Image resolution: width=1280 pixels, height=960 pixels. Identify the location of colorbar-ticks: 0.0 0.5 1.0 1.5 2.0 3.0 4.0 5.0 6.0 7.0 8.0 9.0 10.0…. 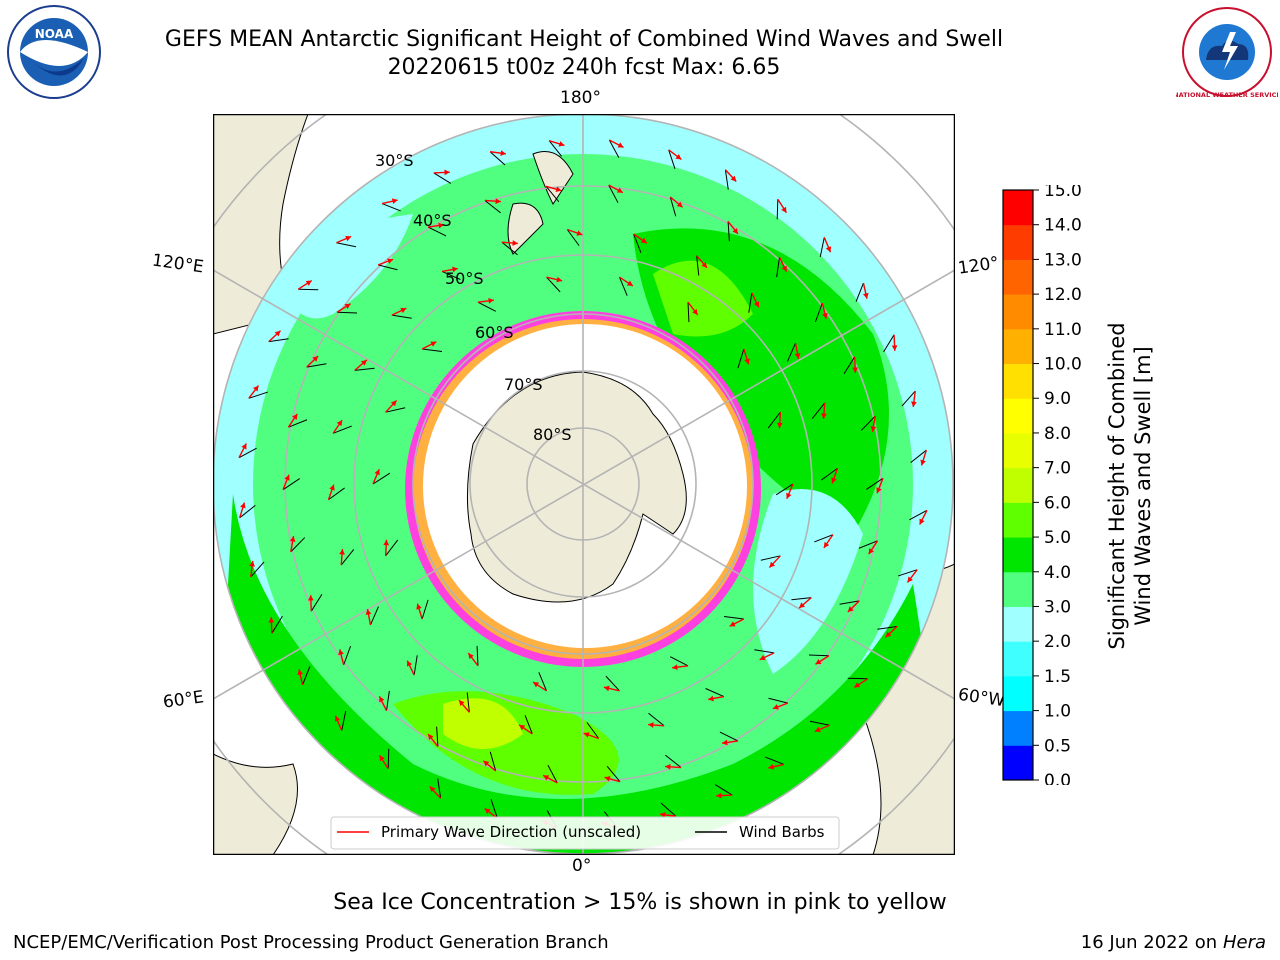
(1057, 485).